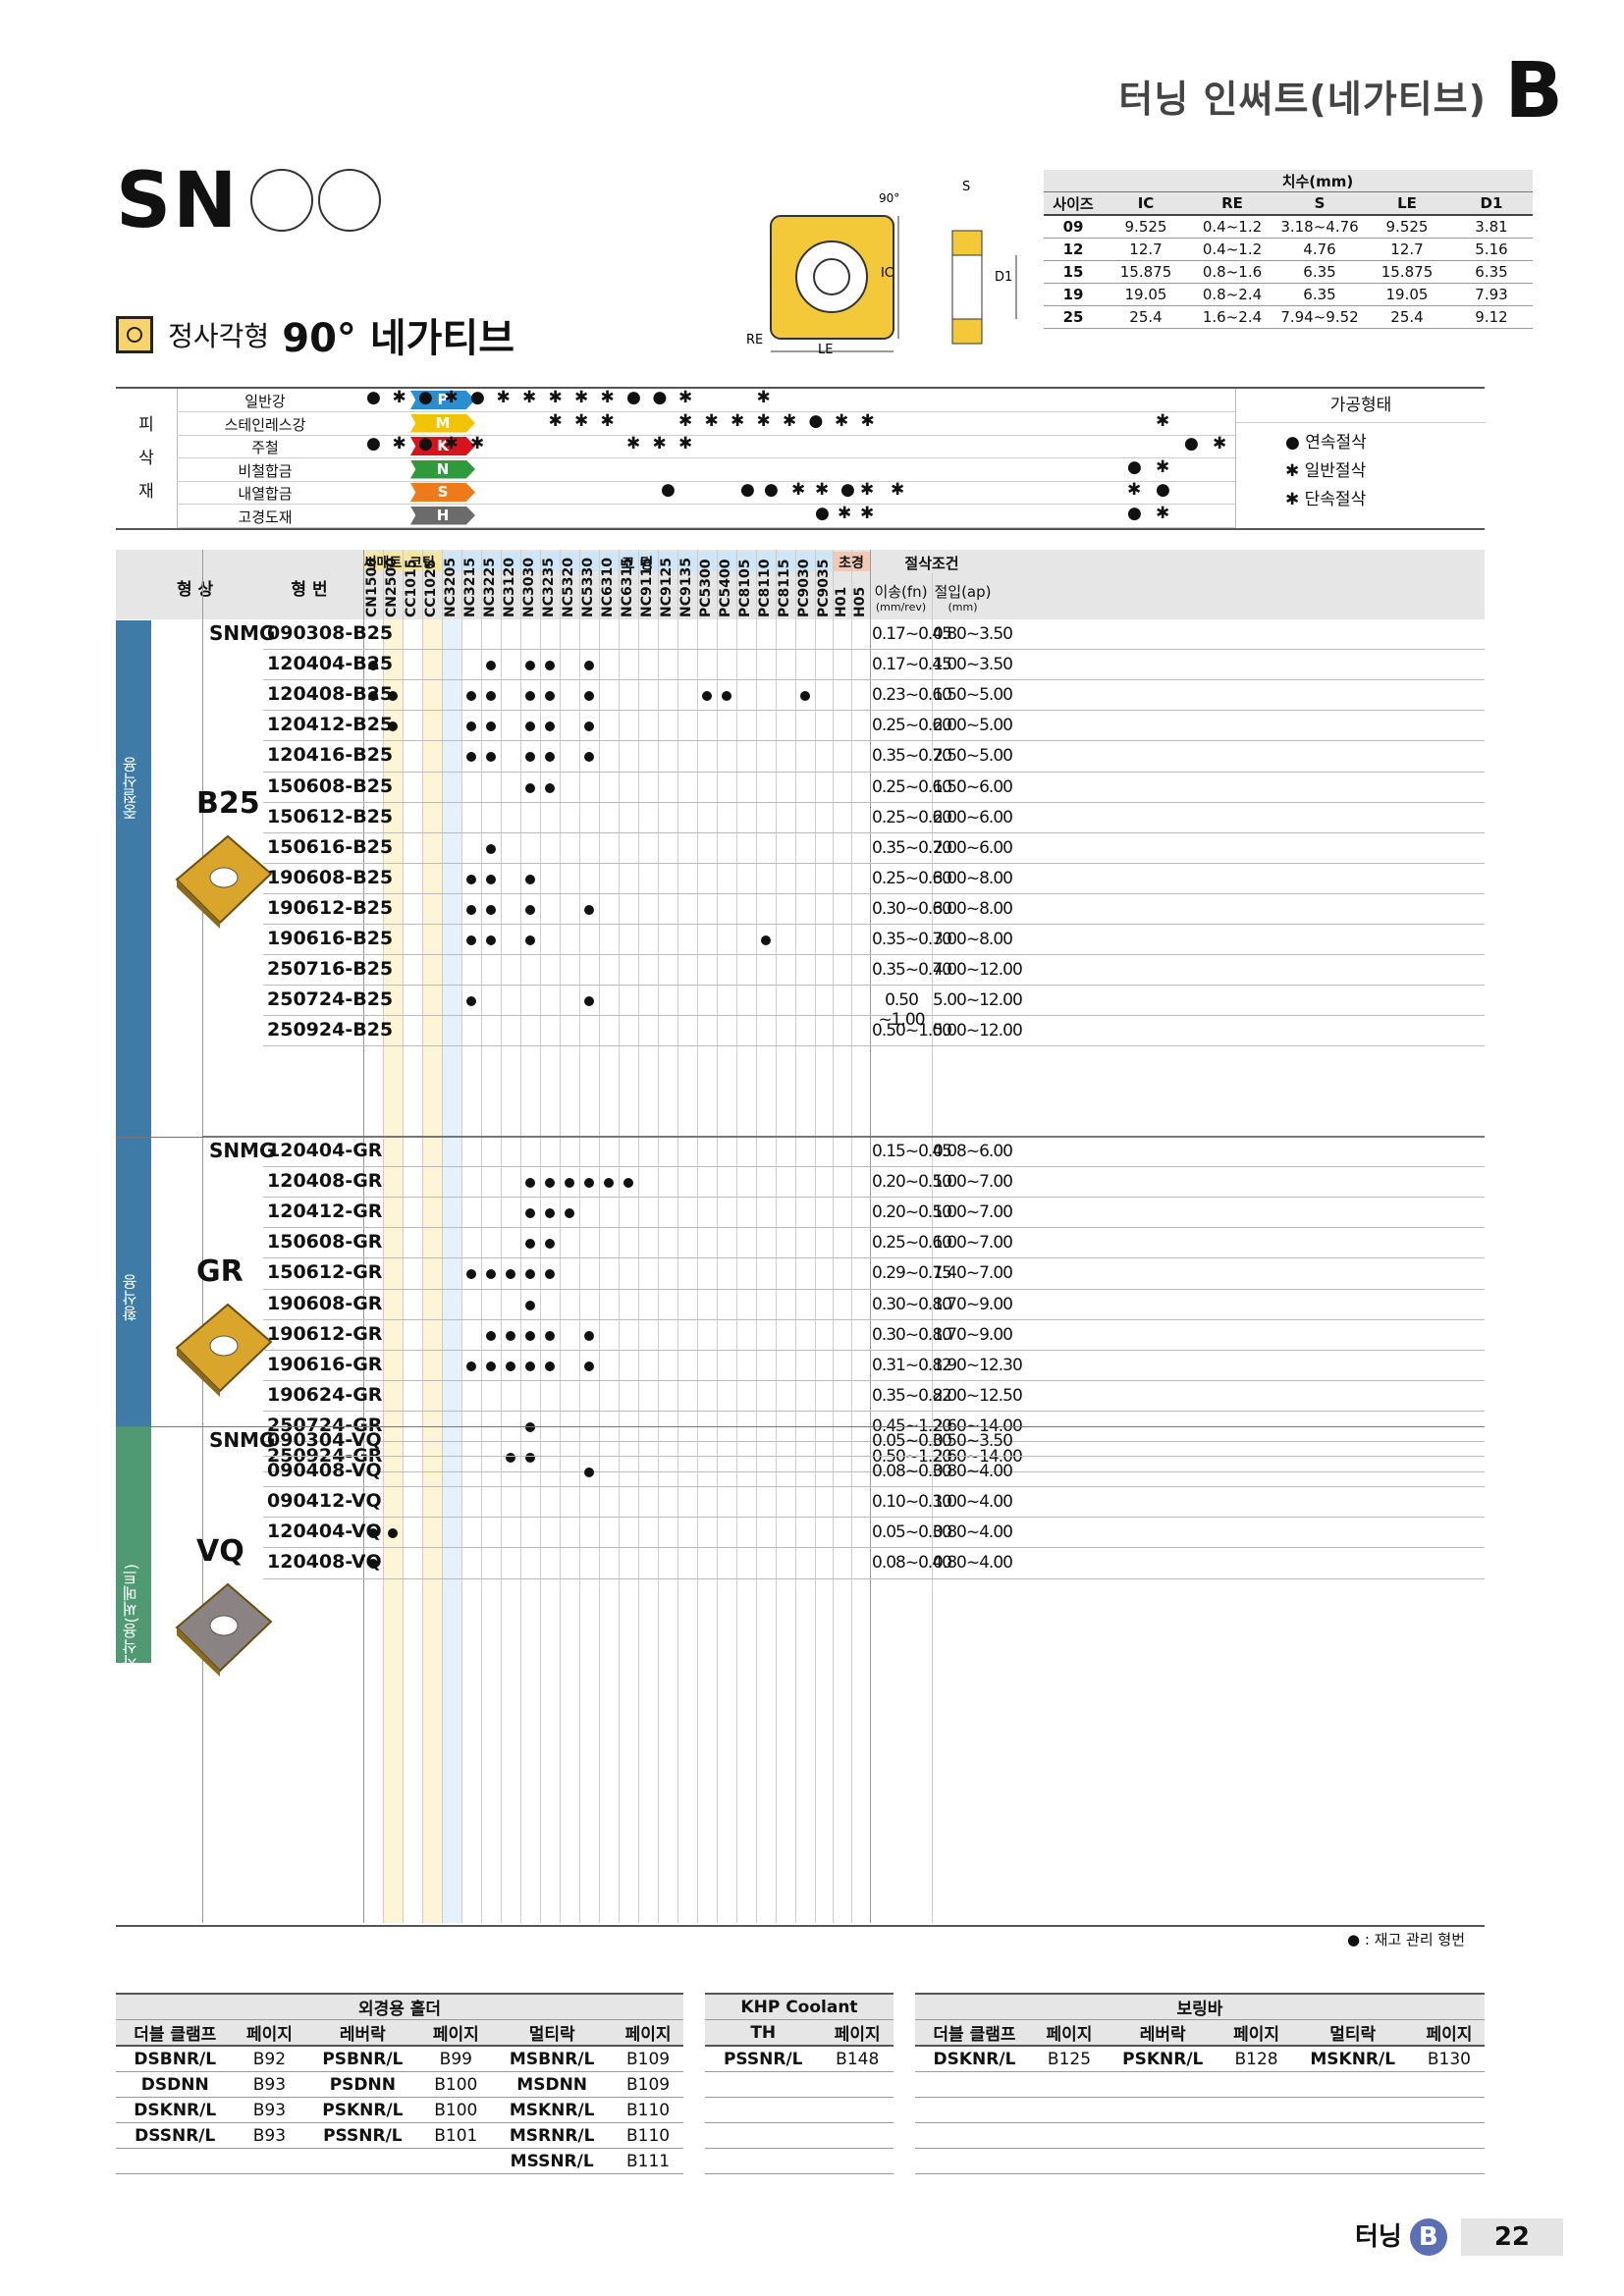  What do you see at coordinates (325, 1394) in the screenshot?
I see `type-code: 190624-GR` at bounding box center [325, 1394].